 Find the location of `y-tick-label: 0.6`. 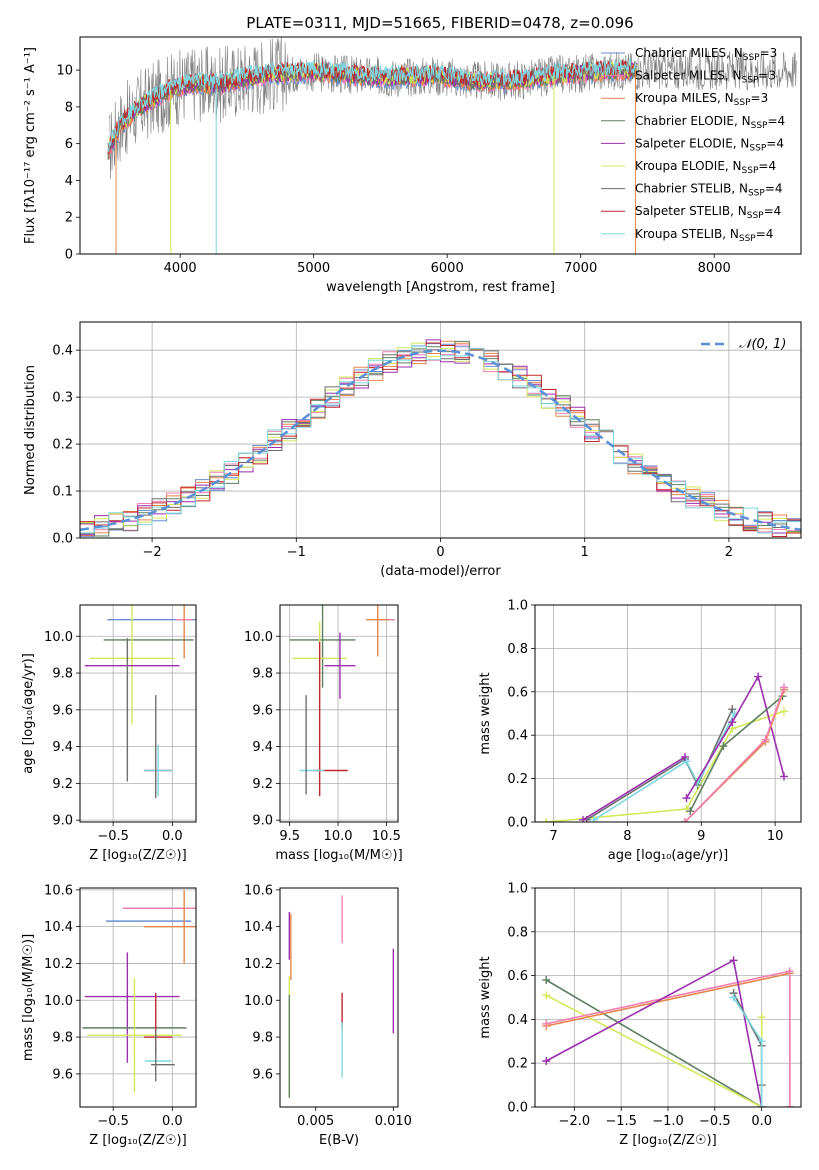

y-tick-label: 0.6 is located at coordinates (517, 976).